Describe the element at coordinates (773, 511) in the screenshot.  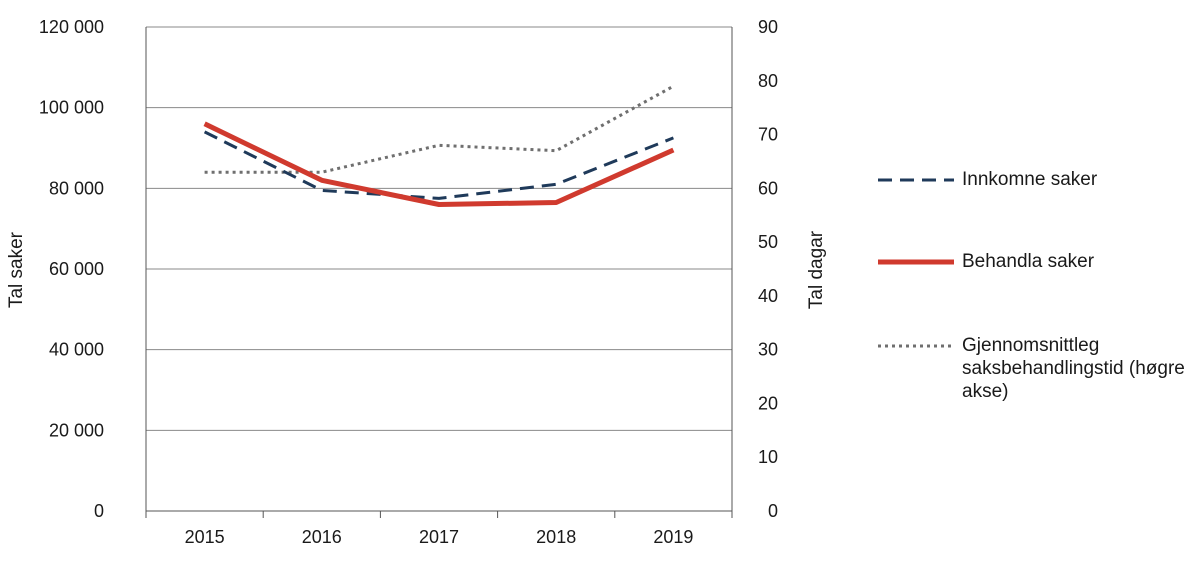
I see `right-tick-label: 0` at that location.